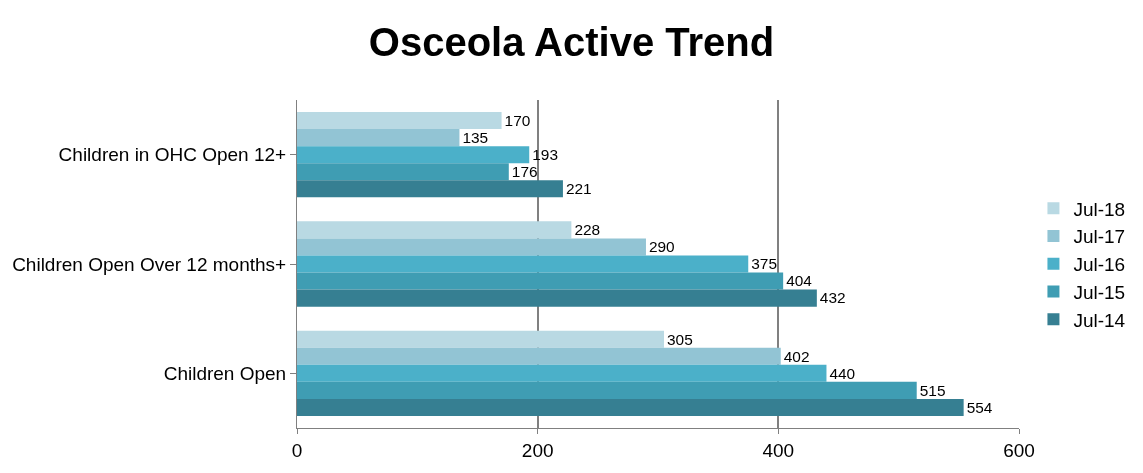  Describe the element at coordinates (1099, 320) in the screenshot. I see `legend-label: Jul-14` at that location.